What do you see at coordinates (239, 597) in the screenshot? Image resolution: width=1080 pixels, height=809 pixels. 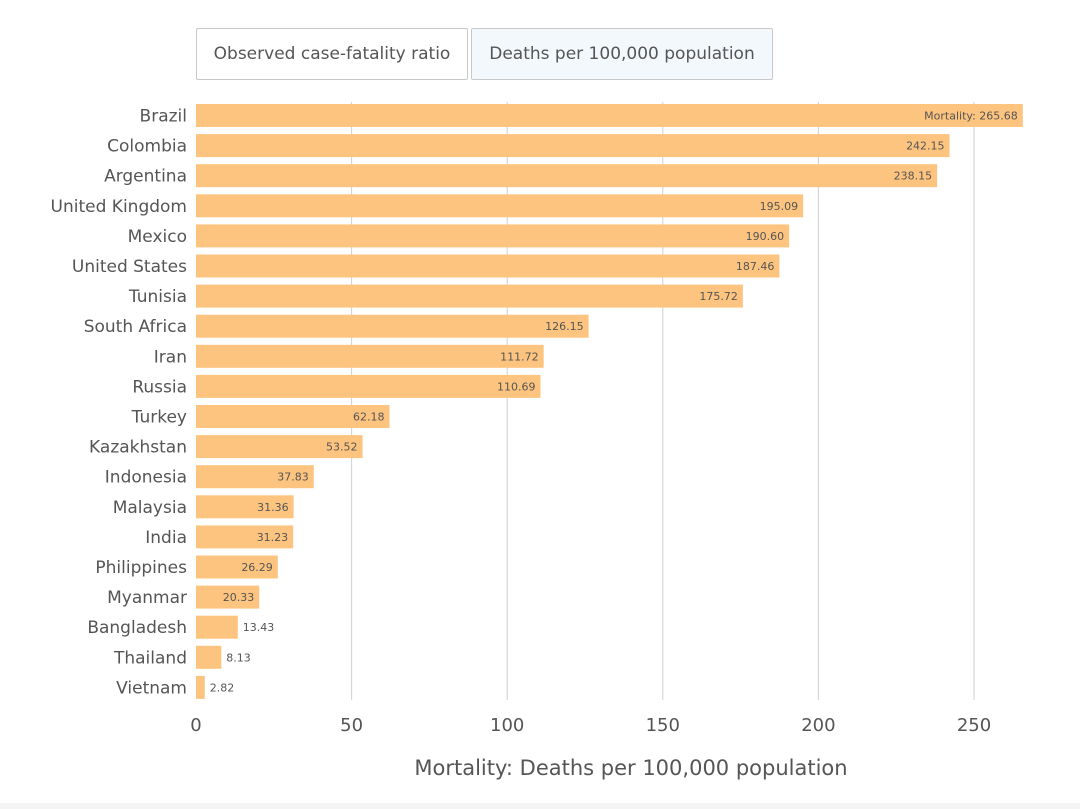 I see `data-label: 20.33` at bounding box center [239, 597].